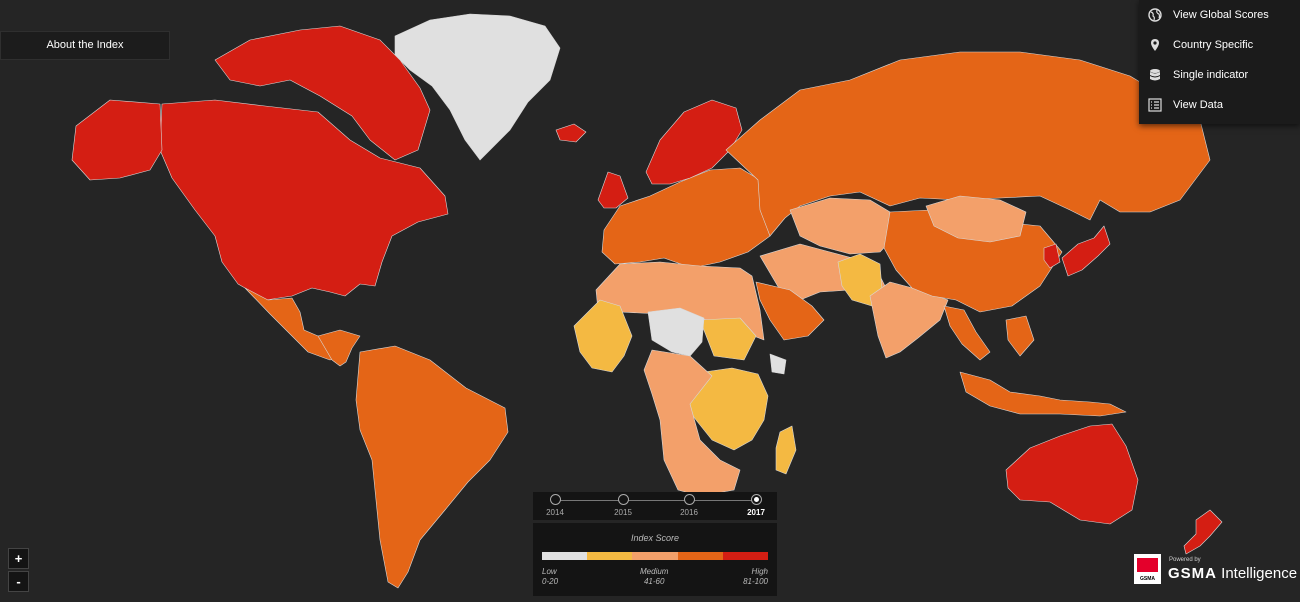 The width and height of the screenshot is (1300, 602). What do you see at coordinates (1155, 75) in the screenshot?
I see `database-icon` at bounding box center [1155, 75].